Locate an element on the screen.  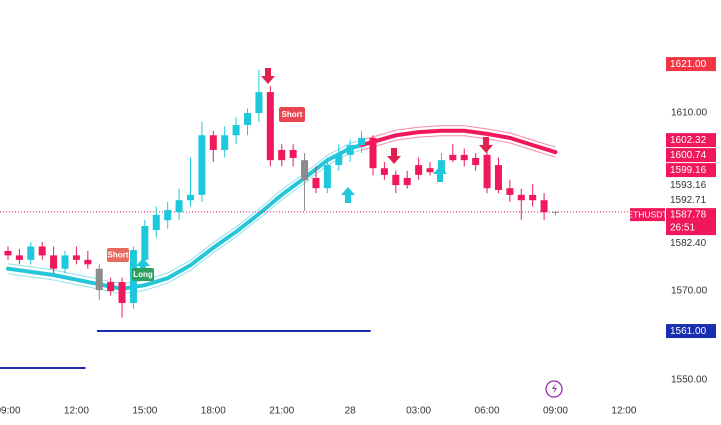
x-tick-label: 18:00 is located at coordinates (213, 411).